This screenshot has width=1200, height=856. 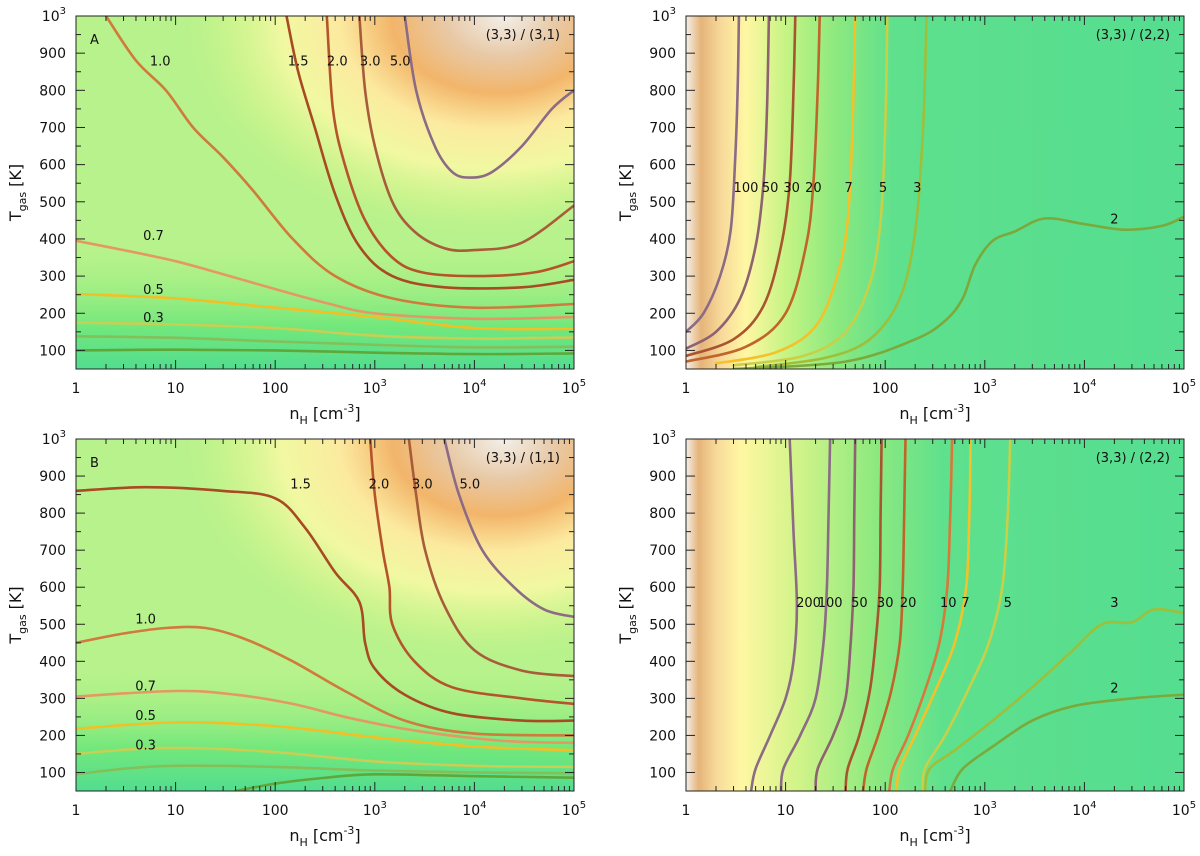 I want to click on contour-line-unlabeled, so click(x=325, y=342).